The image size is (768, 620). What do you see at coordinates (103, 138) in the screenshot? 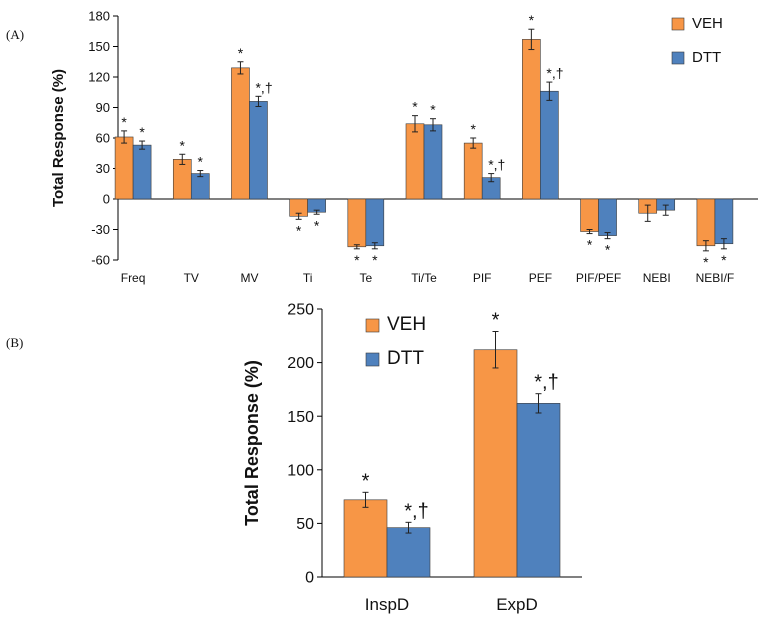
I see `y-tick-label: 60` at bounding box center [103, 138].